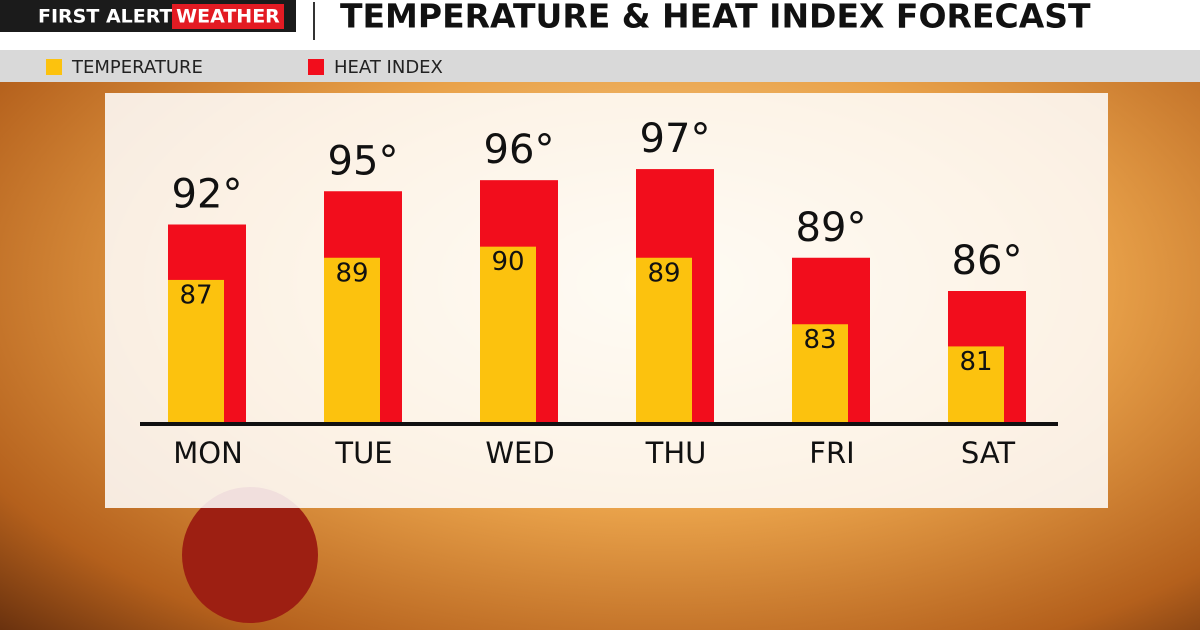  What do you see at coordinates (137, 67) in the screenshot?
I see `legend-label: TEMPERATURE` at bounding box center [137, 67].